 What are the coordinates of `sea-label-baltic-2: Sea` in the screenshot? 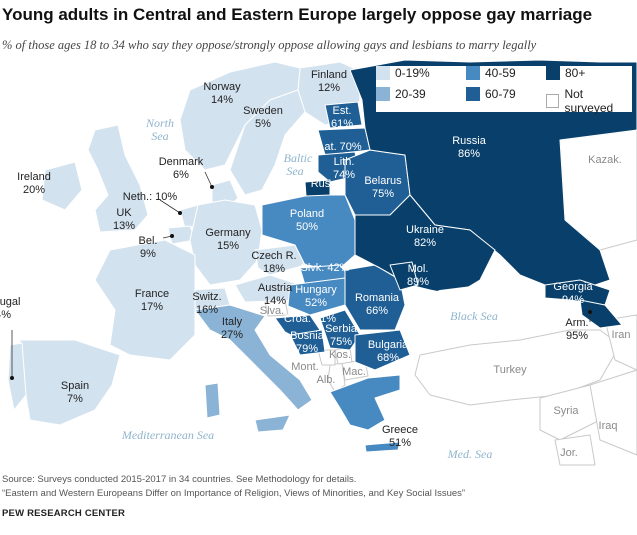 It's located at (294, 171).